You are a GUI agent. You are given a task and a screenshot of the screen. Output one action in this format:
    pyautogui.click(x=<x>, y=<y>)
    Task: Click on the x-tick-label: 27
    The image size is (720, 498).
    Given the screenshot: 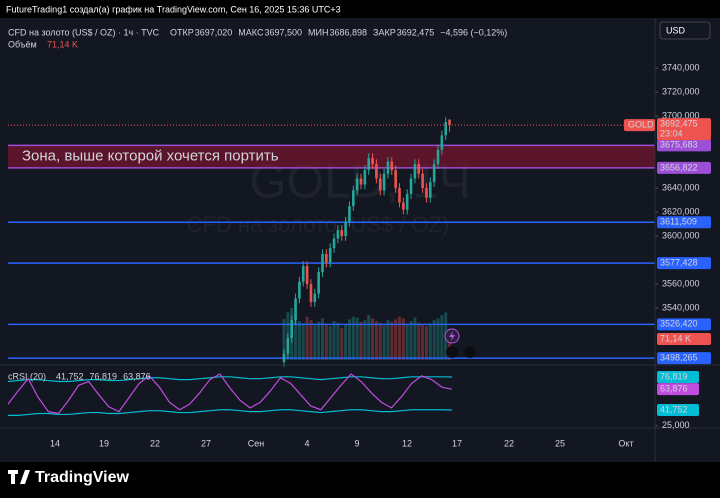 What is the action you would take?
    pyautogui.click(x=206, y=443)
    